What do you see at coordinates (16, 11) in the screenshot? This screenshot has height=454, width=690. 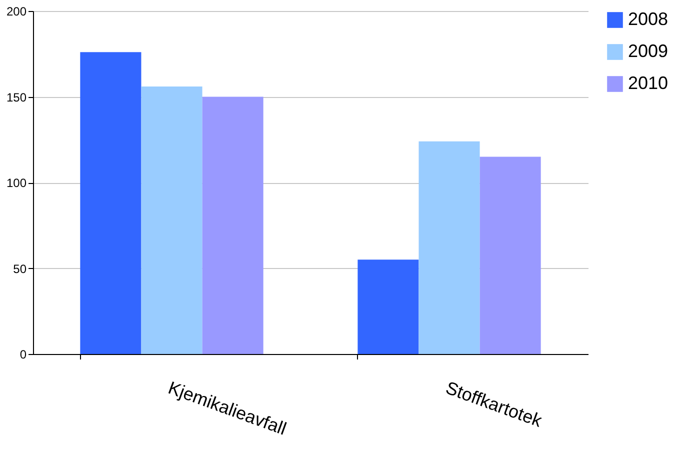 I see `y-tick-label: 200` at bounding box center [16, 11].